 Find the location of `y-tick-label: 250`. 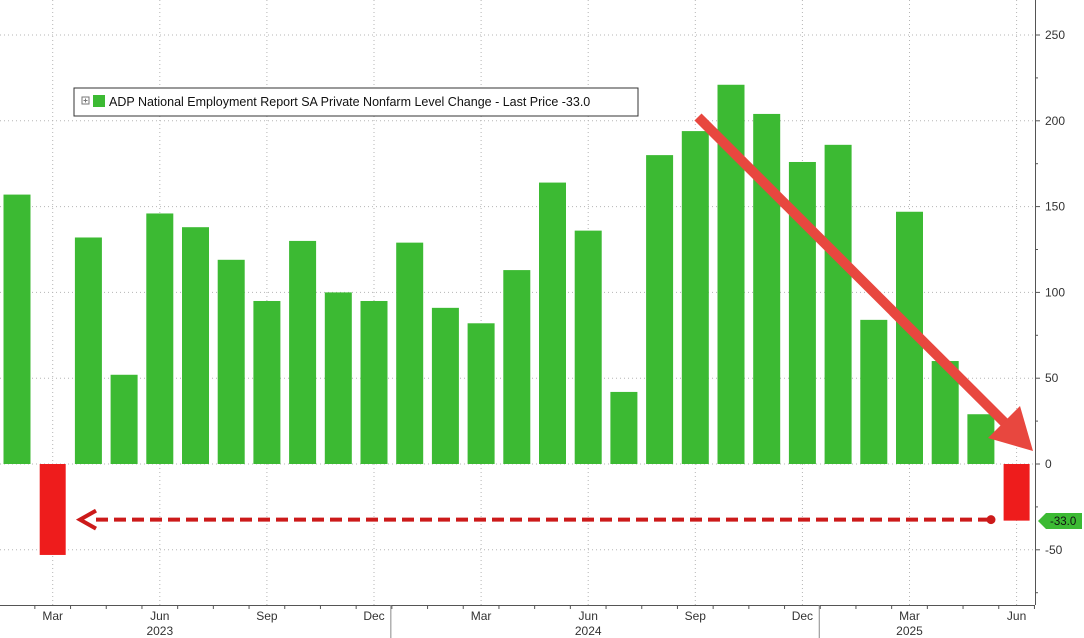

y-tick-label: 250 is located at coordinates (1055, 35).